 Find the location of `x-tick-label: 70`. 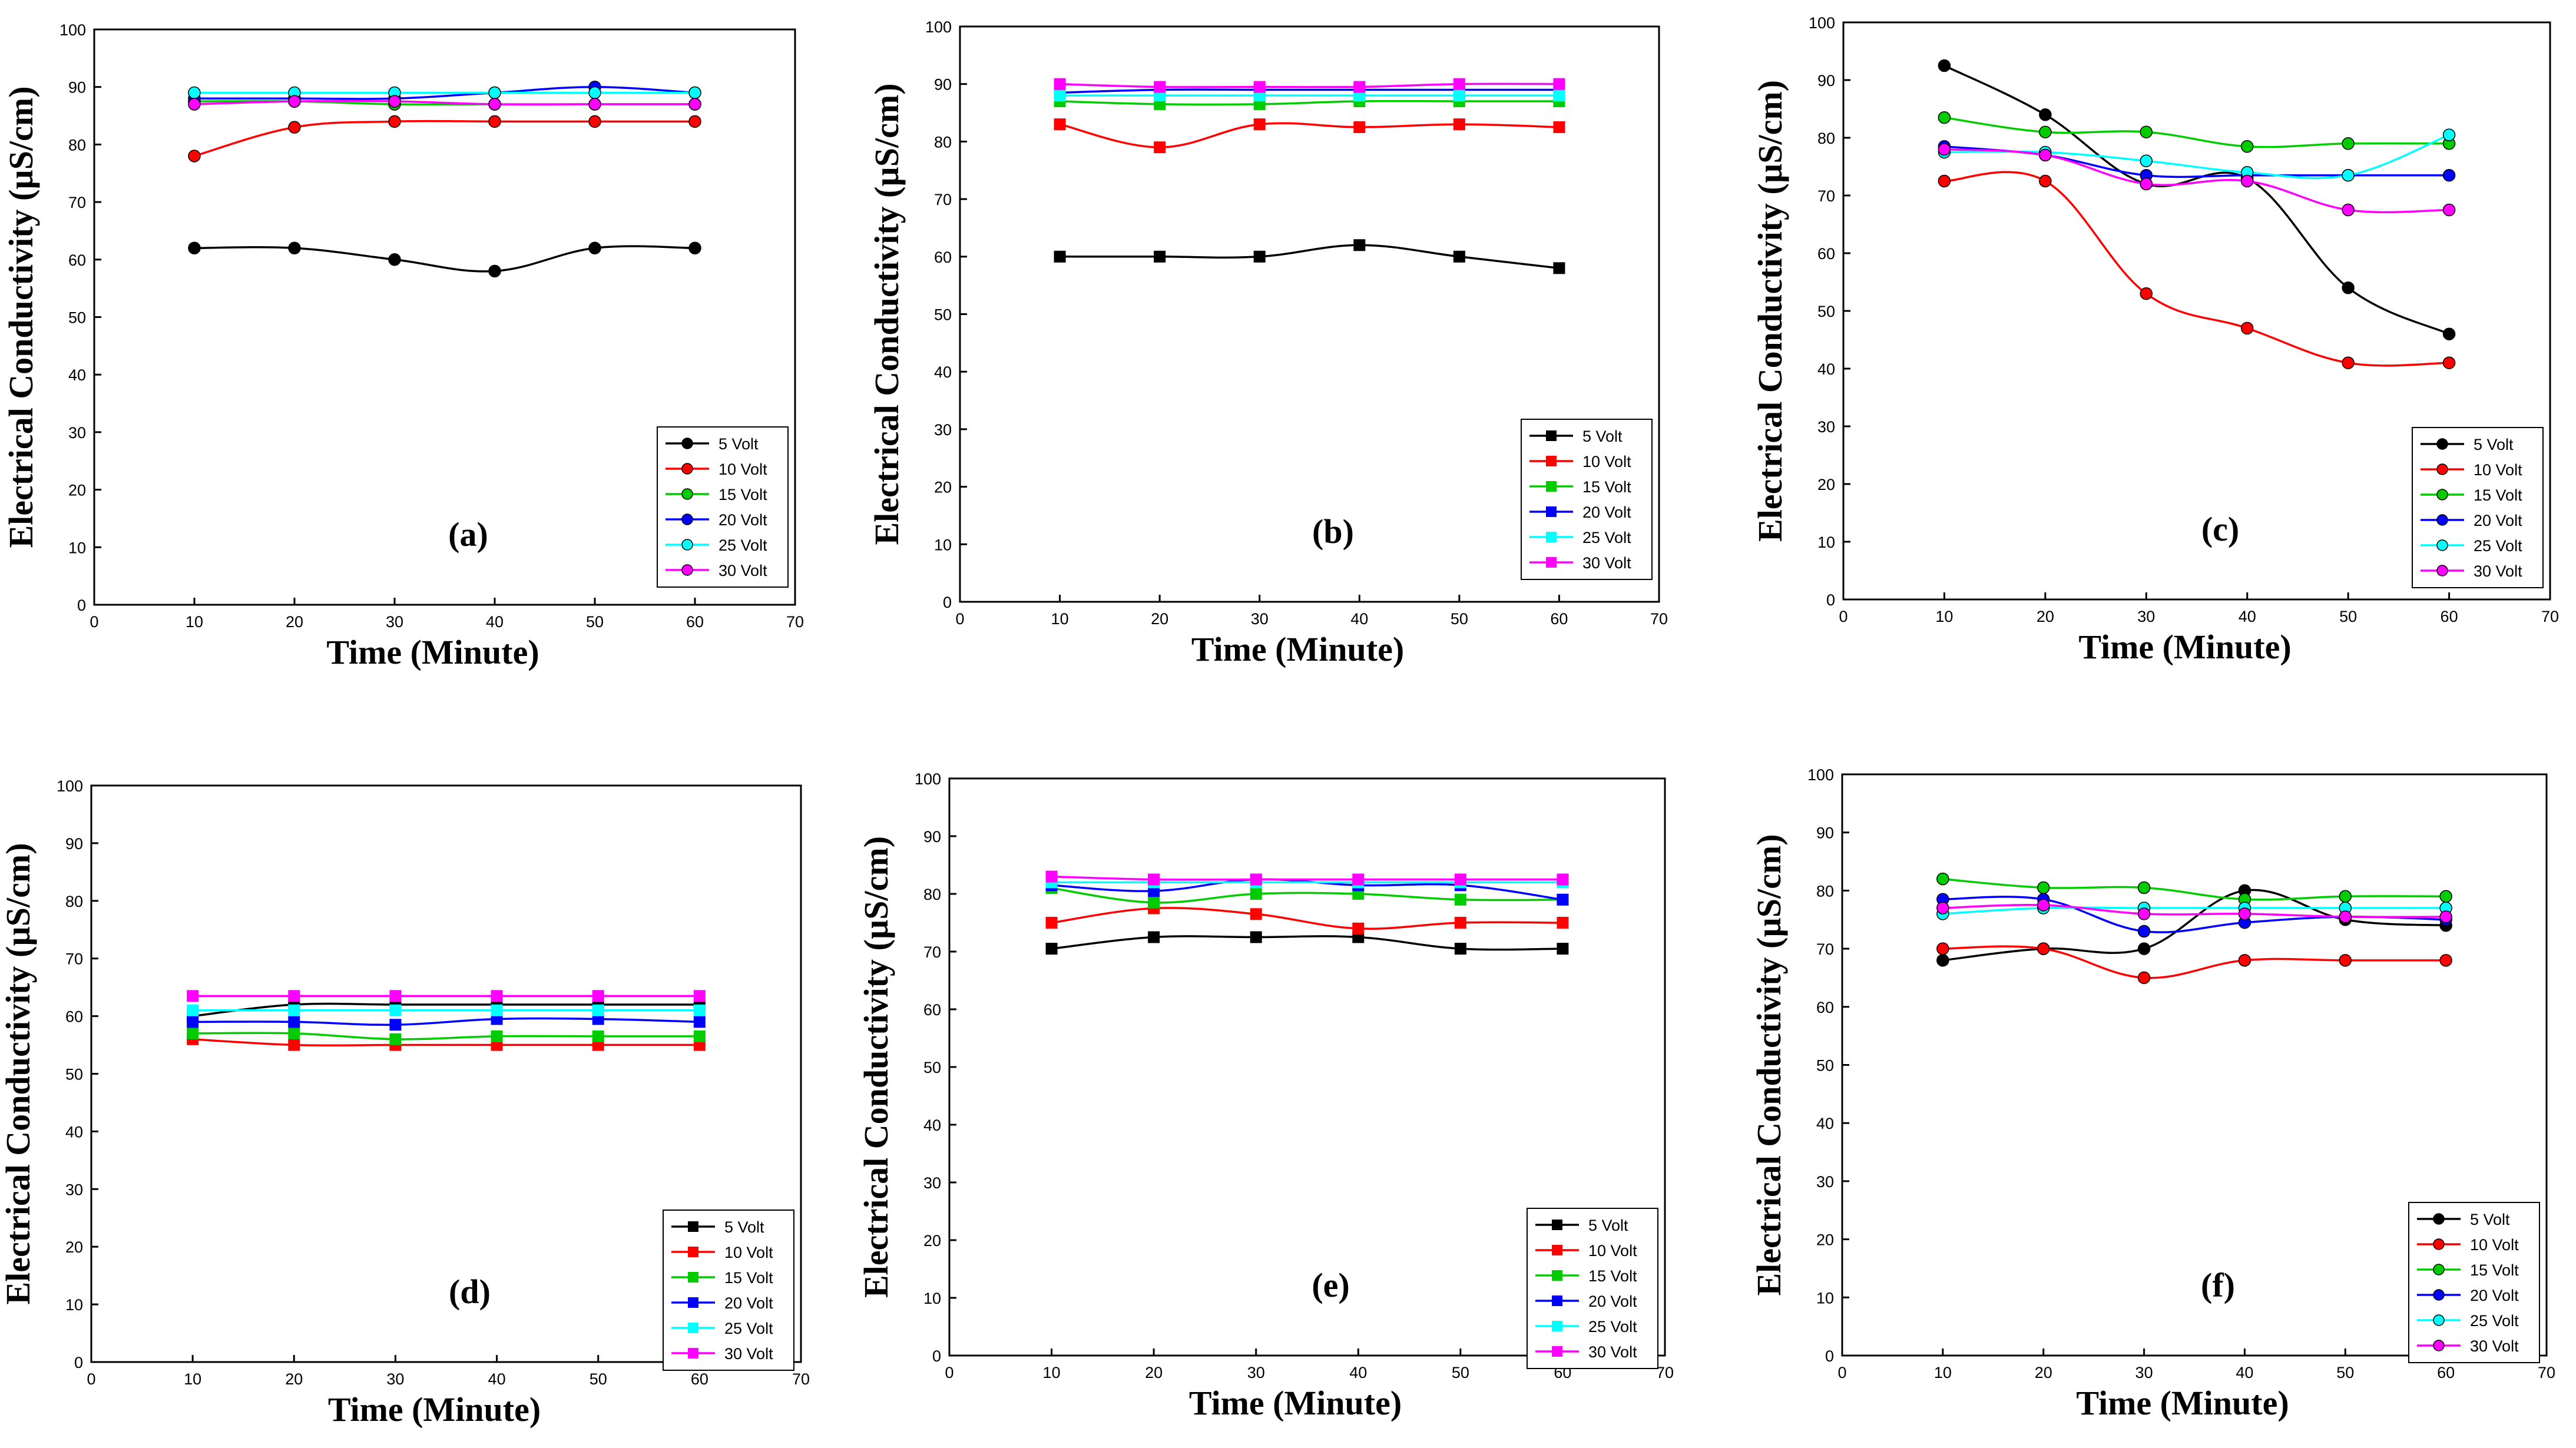

x-tick-label: 70 is located at coordinates (801, 1379).